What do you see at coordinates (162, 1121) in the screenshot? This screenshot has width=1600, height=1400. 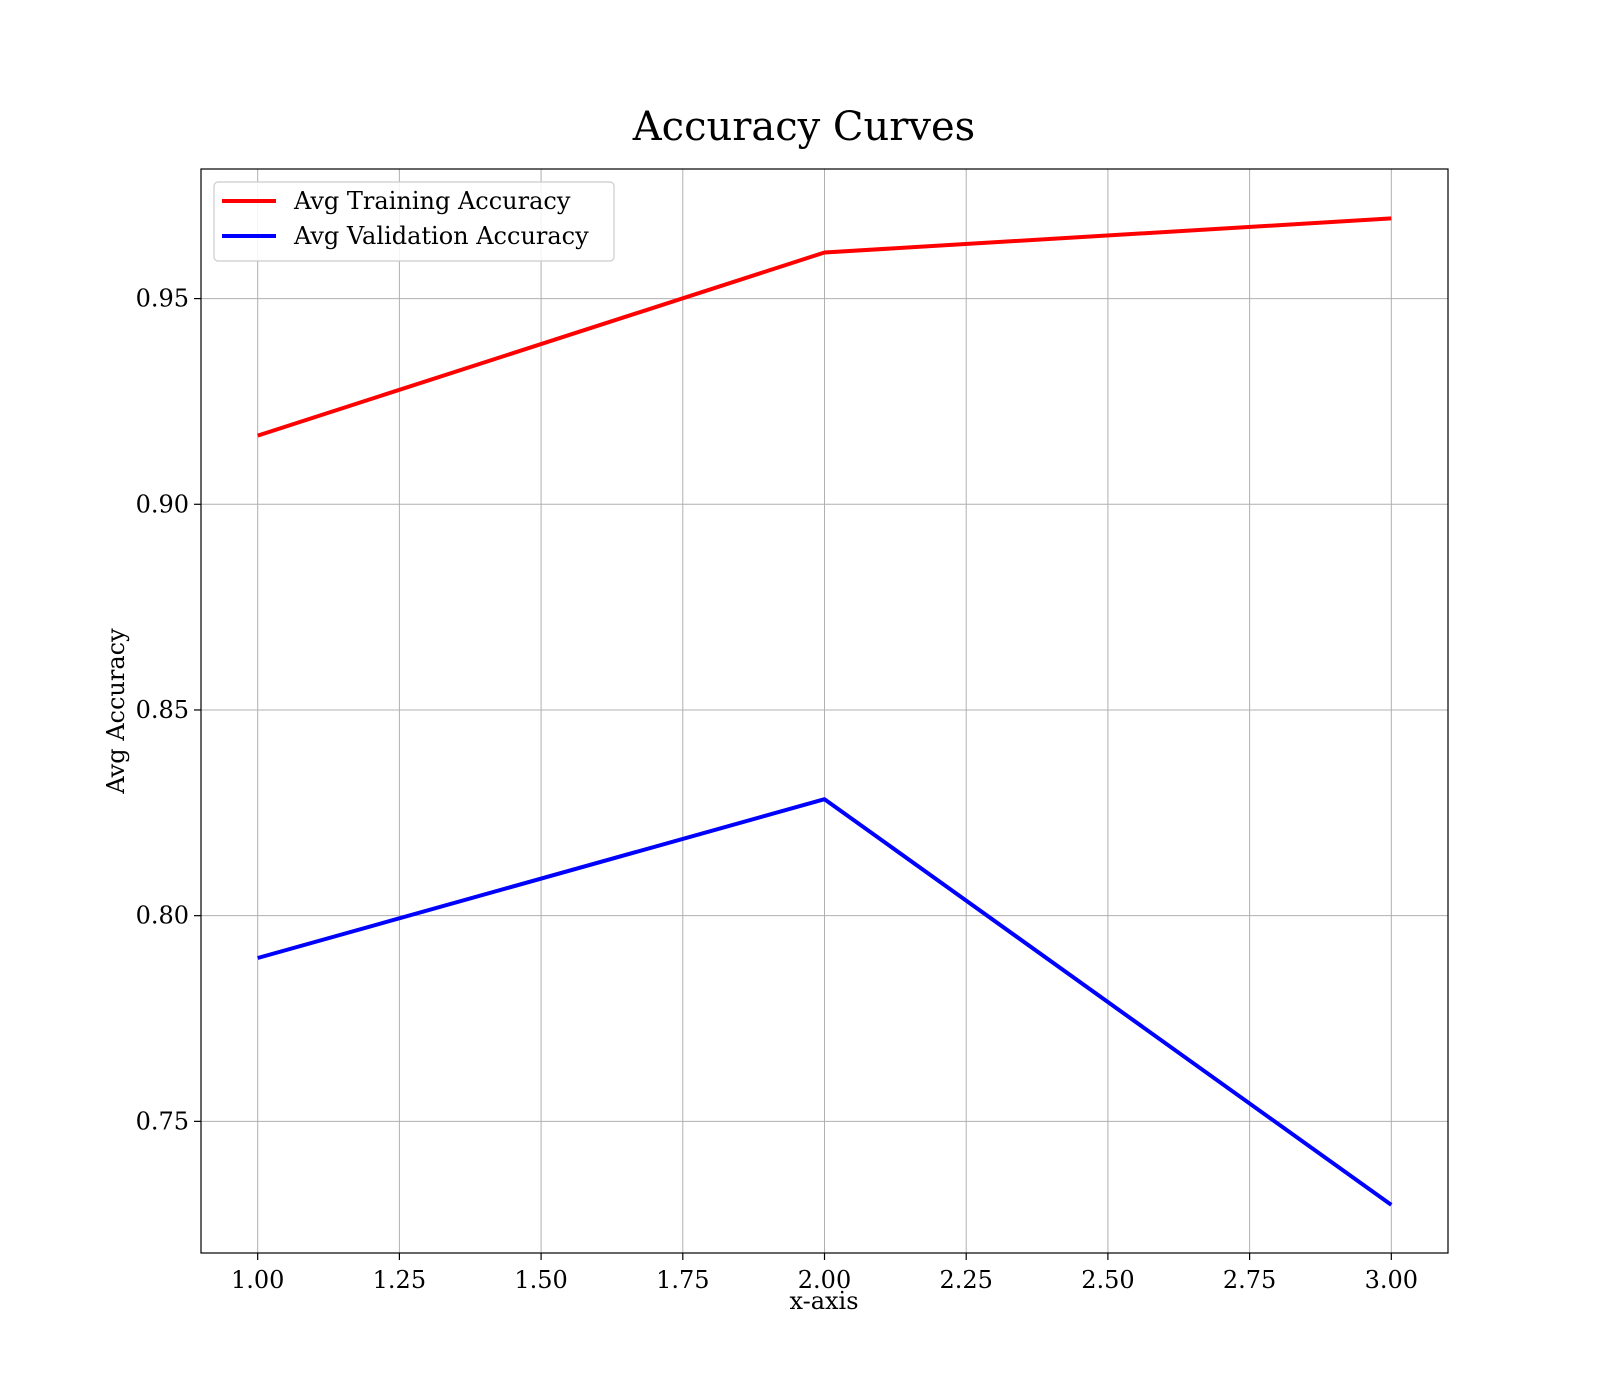 I see `y-tick-label: 0.75` at bounding box center [162, 1121].